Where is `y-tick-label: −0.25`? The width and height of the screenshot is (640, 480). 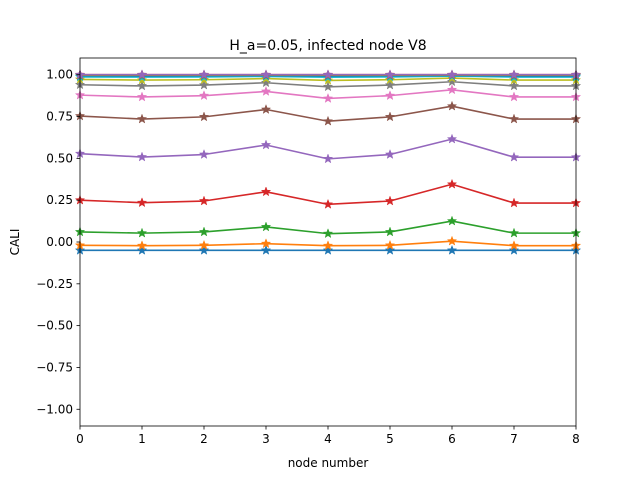 y-tick-label: −0.25 is located at coordinates (54, 284).